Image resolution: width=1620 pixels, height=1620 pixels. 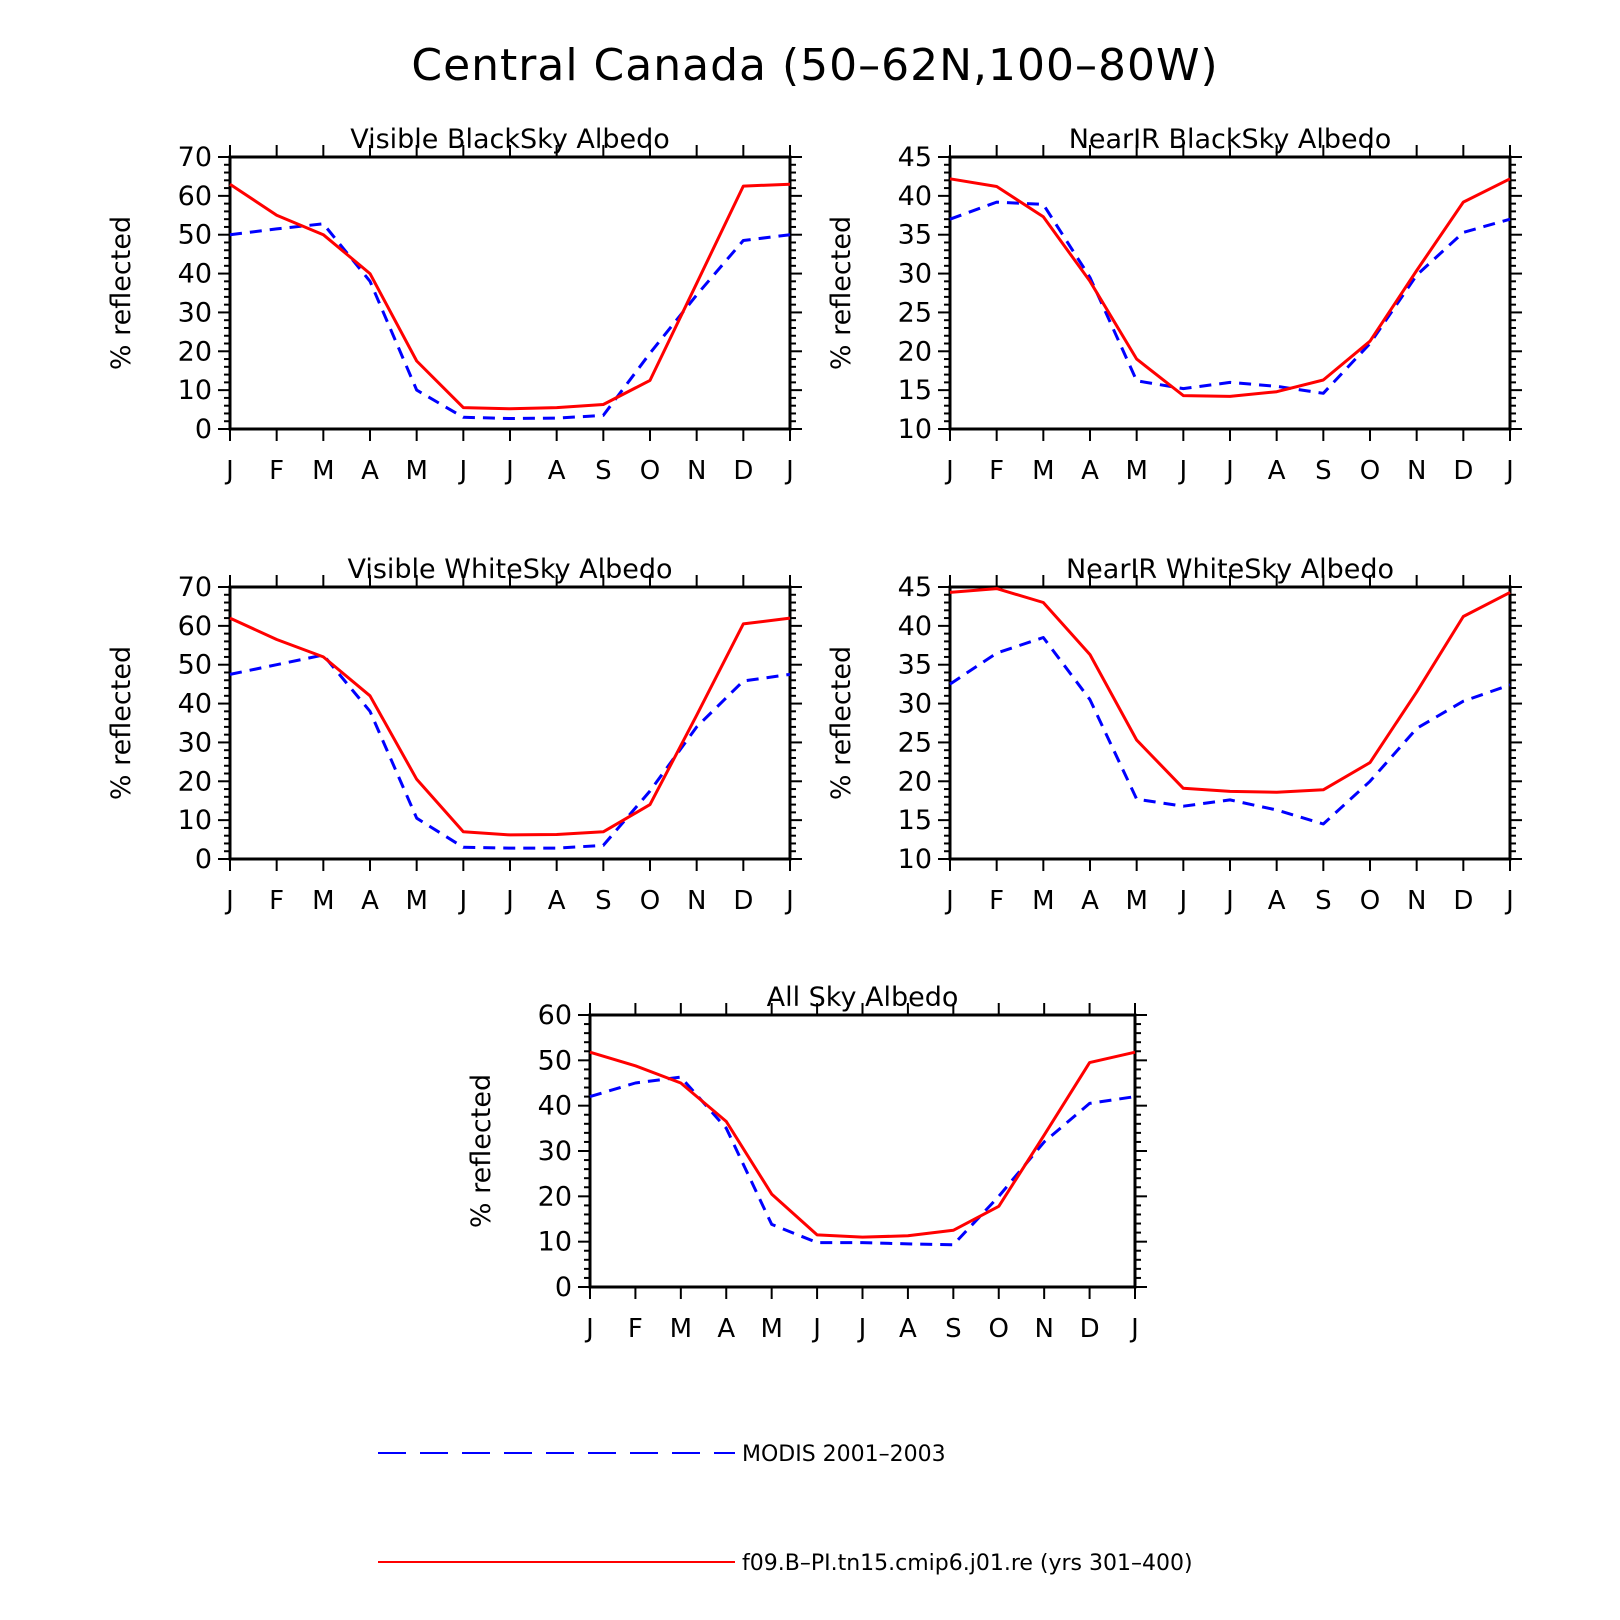 I want to click on legend-label-model: f09.B–PI.tn15.cmip6.j01.re (yrs 301–400), so click(x=967, y=1563).